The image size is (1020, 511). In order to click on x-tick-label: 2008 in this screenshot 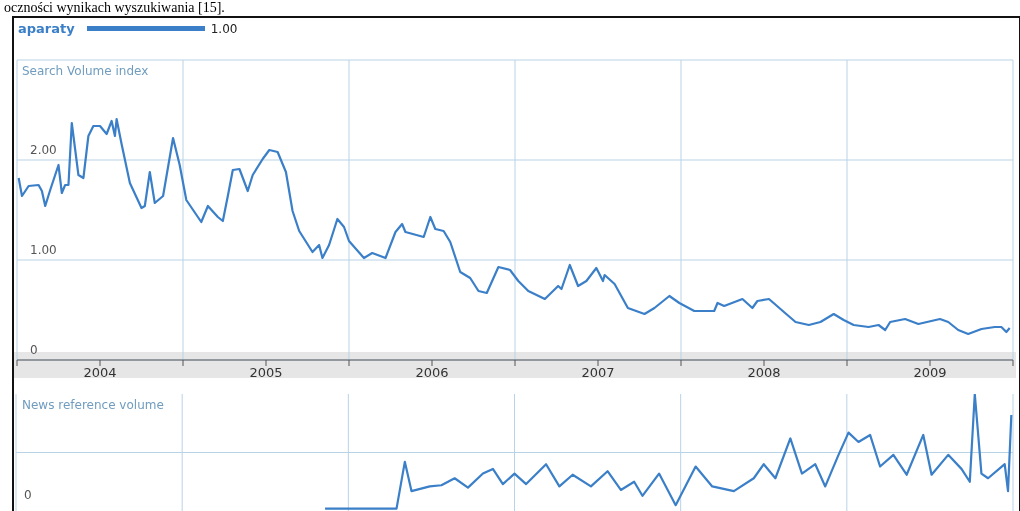, I will do `click(764, 373)`.